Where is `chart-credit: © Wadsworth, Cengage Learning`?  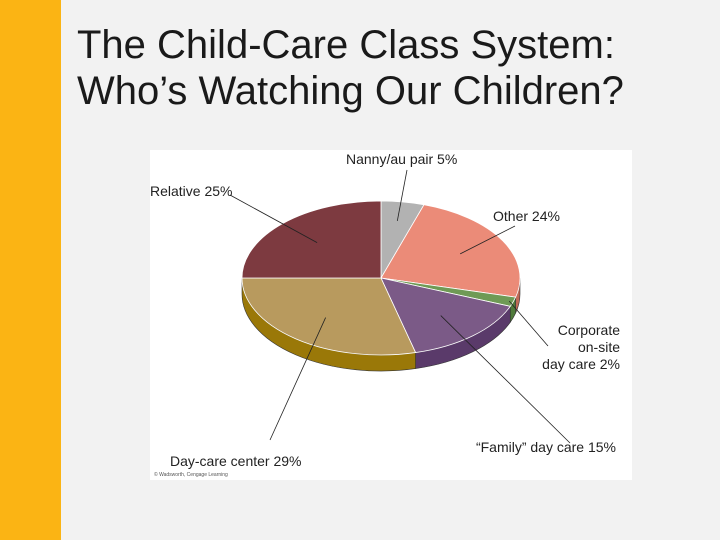
chart-credit: © Wadsworth, Cengage Learning is located at coordinates (191, 474).